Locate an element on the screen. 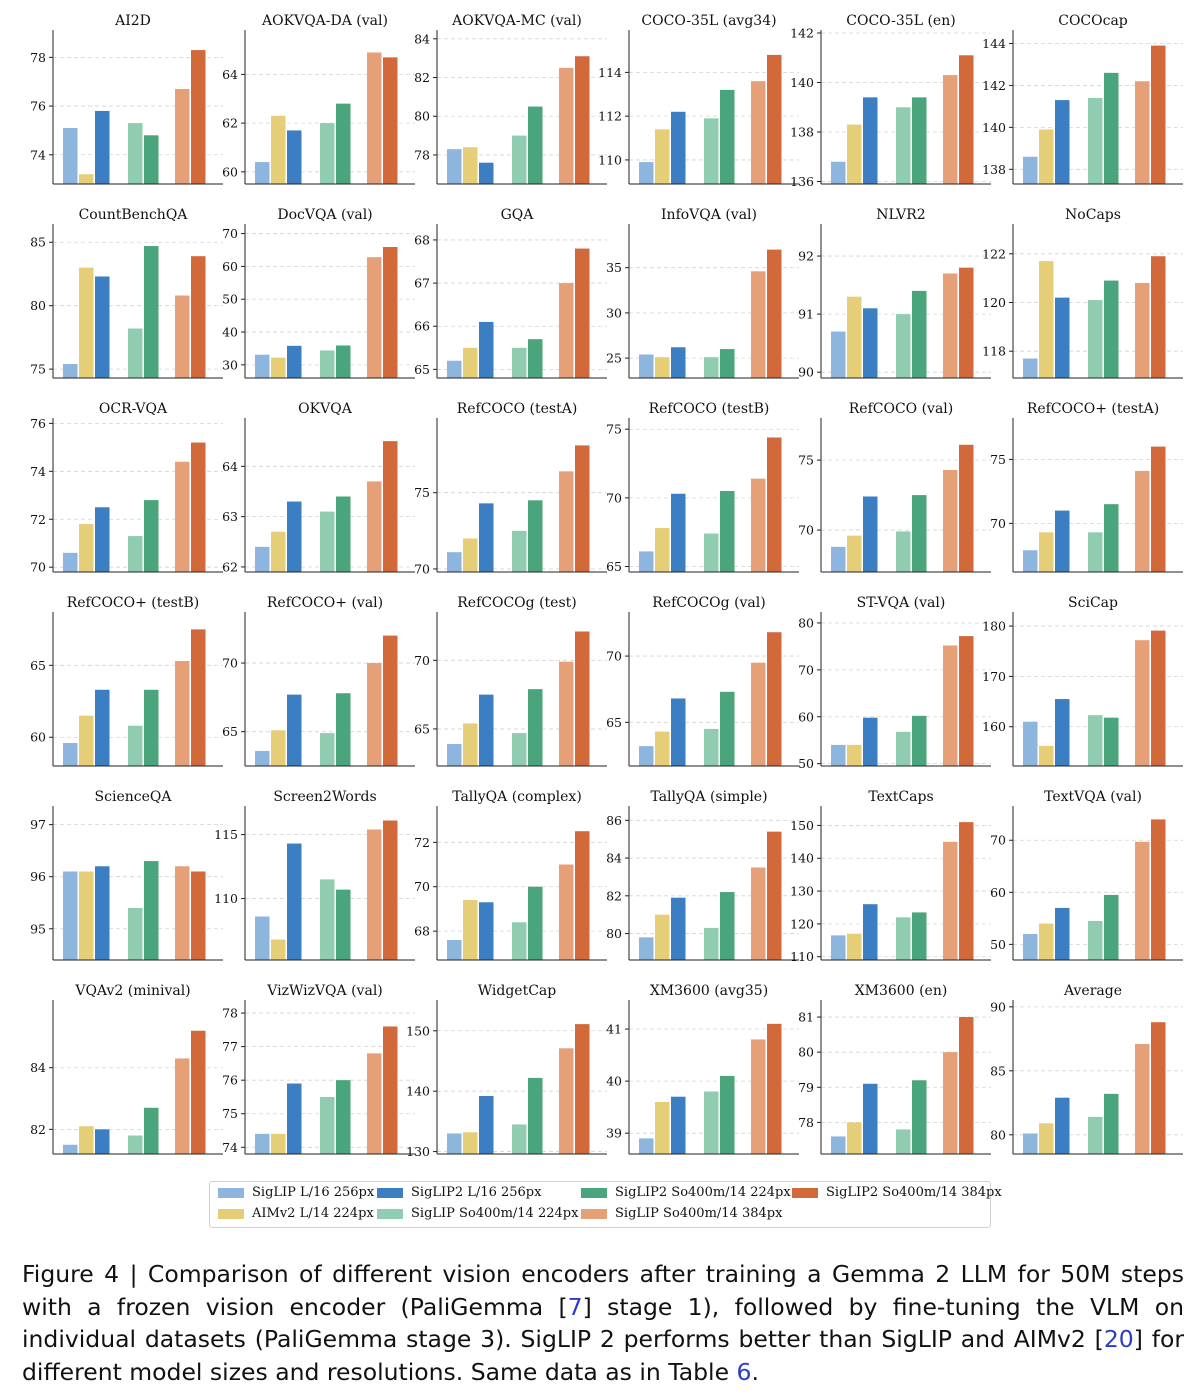  subplot-15: RefCOCO (testA) 70 75 is located at coordinates (510, 488).